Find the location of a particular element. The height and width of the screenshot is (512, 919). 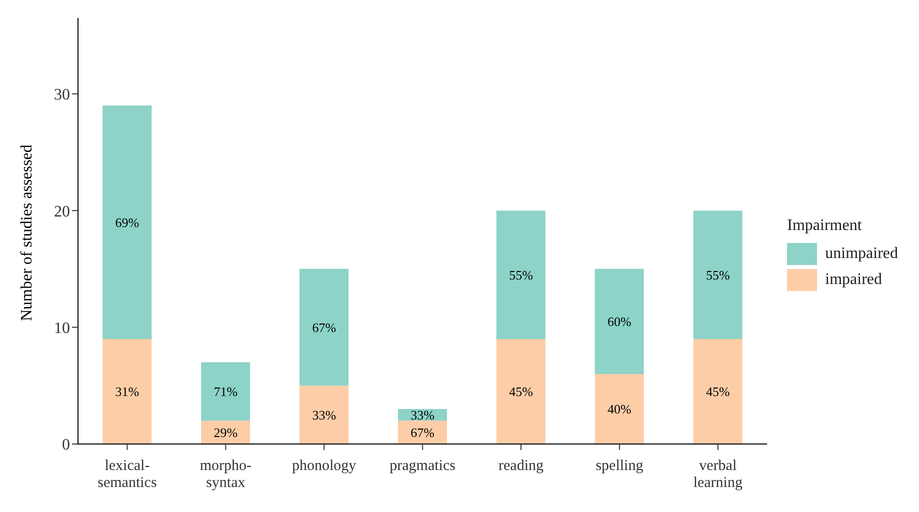

x-tick-label: lexical-semantics is located at coordinates (127, 474).